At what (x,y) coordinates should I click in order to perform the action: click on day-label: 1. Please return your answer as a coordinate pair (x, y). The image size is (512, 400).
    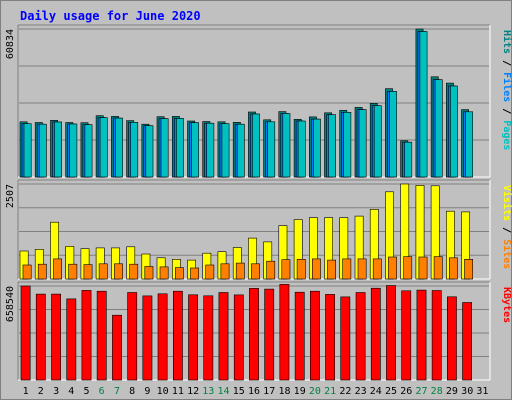
    Looking at the image, I should click on (26, 391).